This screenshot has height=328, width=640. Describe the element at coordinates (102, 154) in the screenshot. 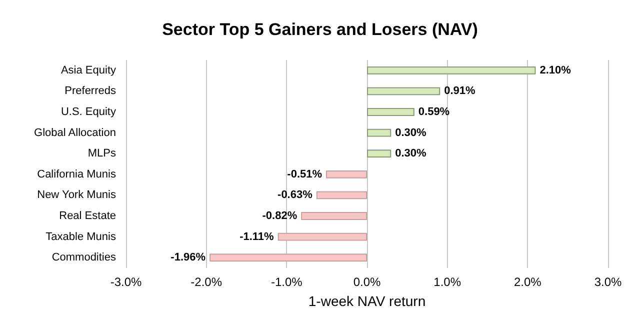

I see `y-tick-label: MLPs` at that location.